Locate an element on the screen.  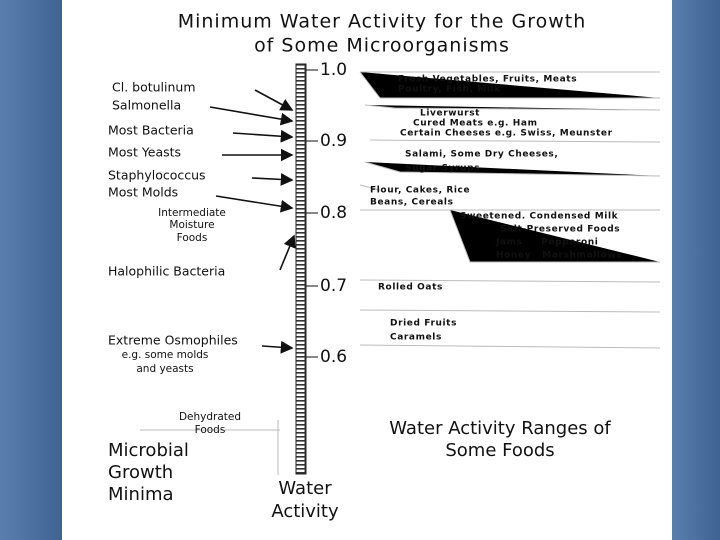
title: Minimum Water Activity for the Growth is located at coordinates (382, 22).